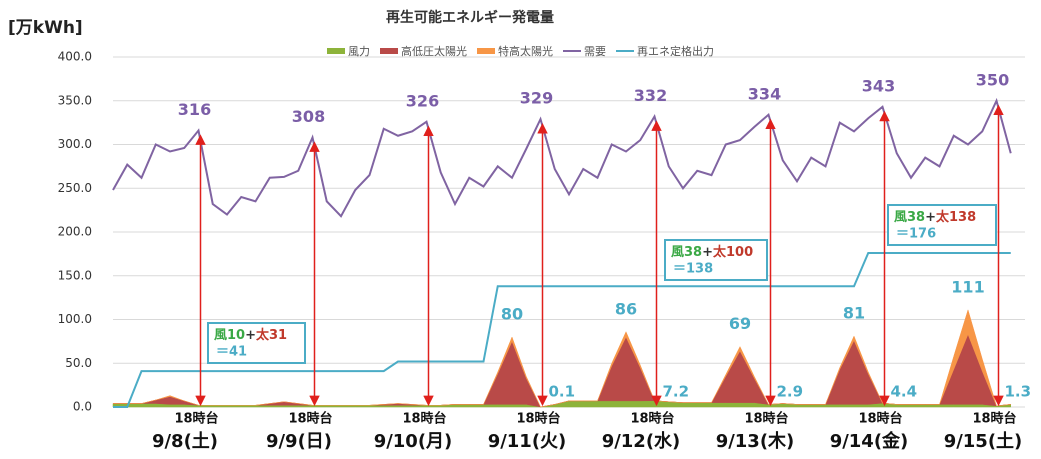 This screenshot has width=1041, height=459. I want to click on y-tick-label: 300.0, so click(75, 144).